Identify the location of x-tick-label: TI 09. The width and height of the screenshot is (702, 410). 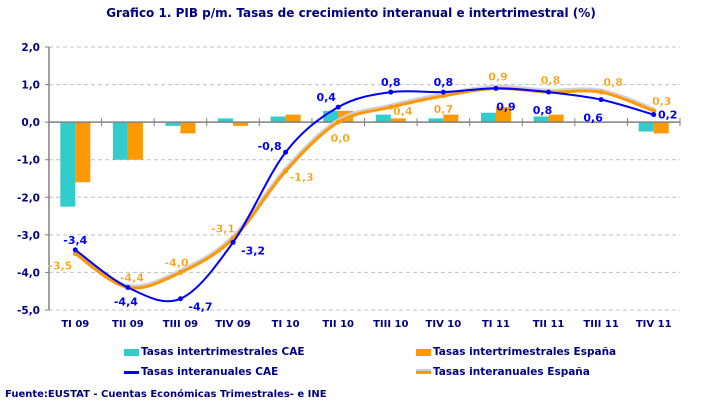
(75, 324).